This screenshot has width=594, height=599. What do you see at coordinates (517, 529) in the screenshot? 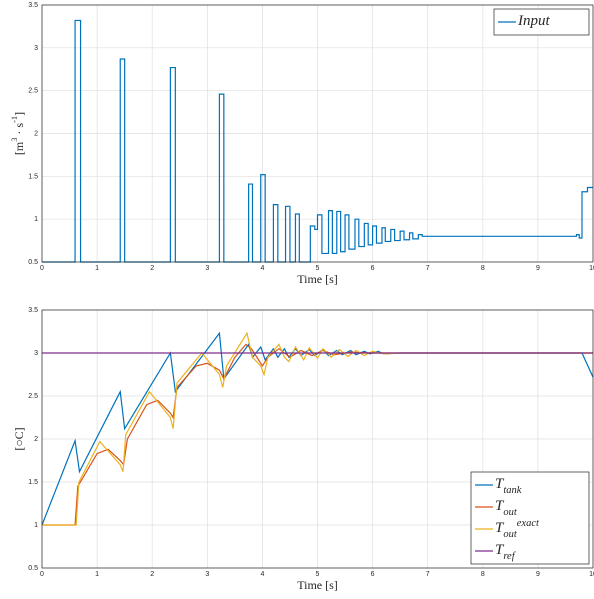
I see `legend-label: Toutexact` at bounding box center [517, 529].